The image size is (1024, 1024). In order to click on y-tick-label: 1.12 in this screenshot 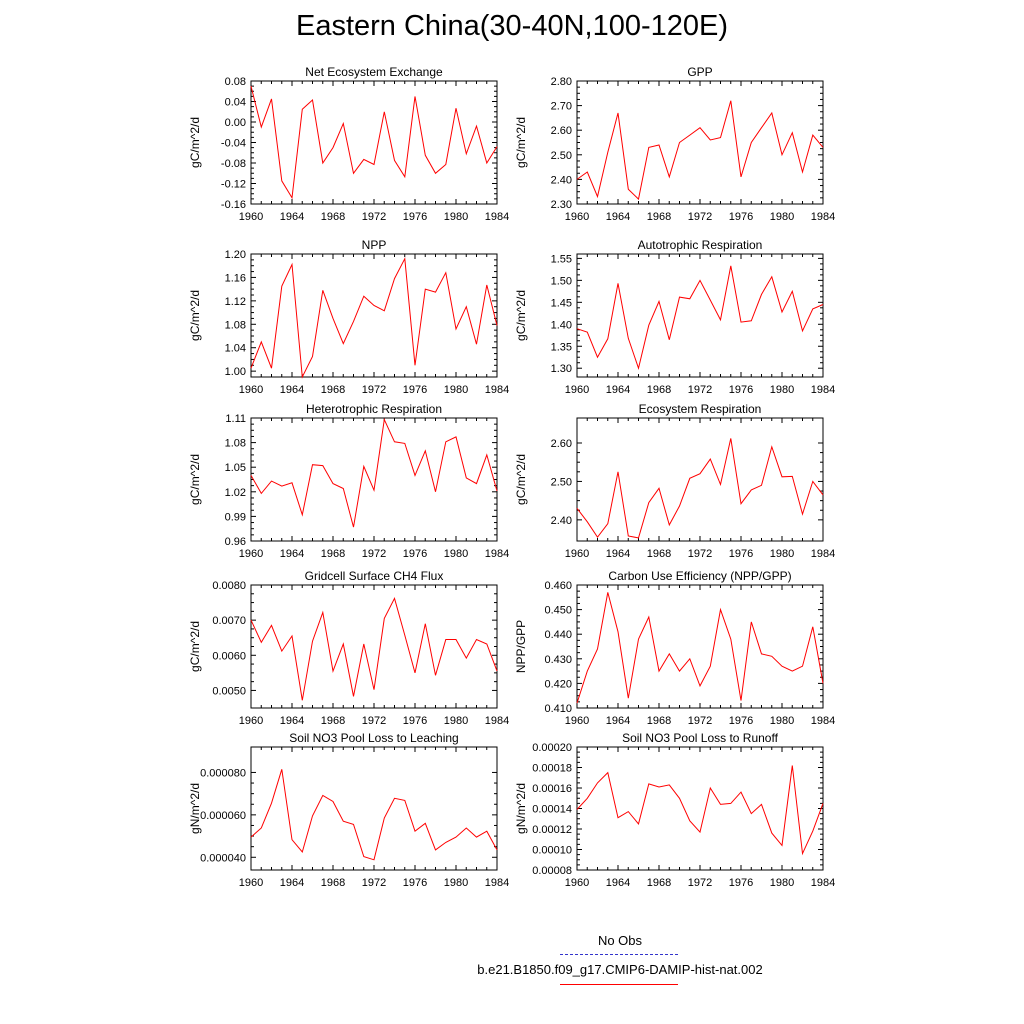, I will do `click(235, 302)`.